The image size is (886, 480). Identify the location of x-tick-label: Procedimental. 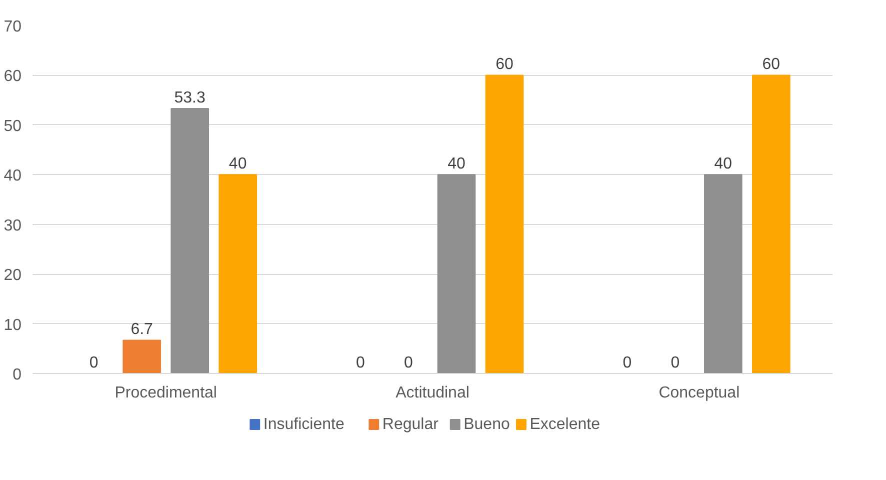
(165, 393).